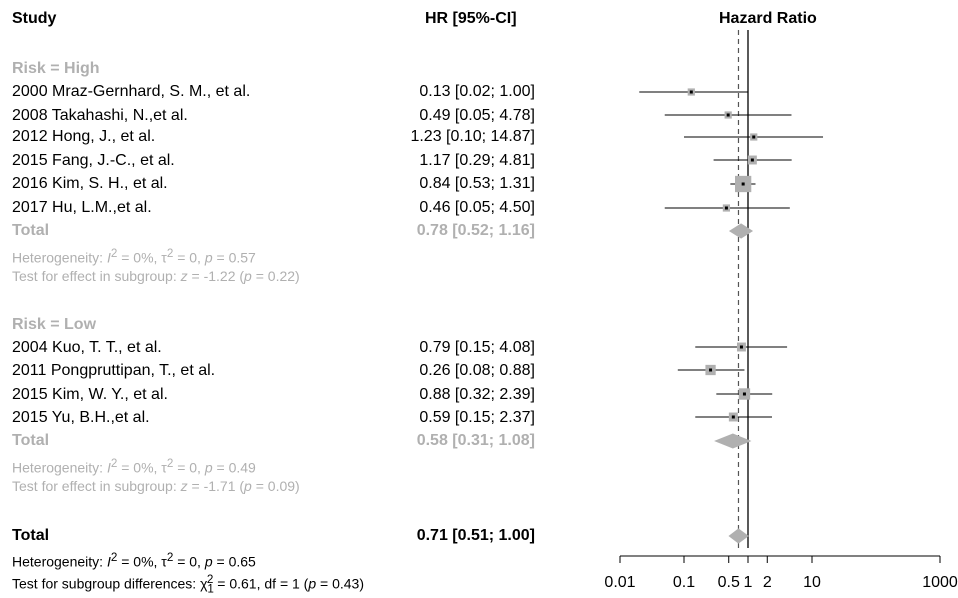 The image size is (958, 598). I want to click on study-ci: 0.26 [0.08; 0.88], so click(477, 370).